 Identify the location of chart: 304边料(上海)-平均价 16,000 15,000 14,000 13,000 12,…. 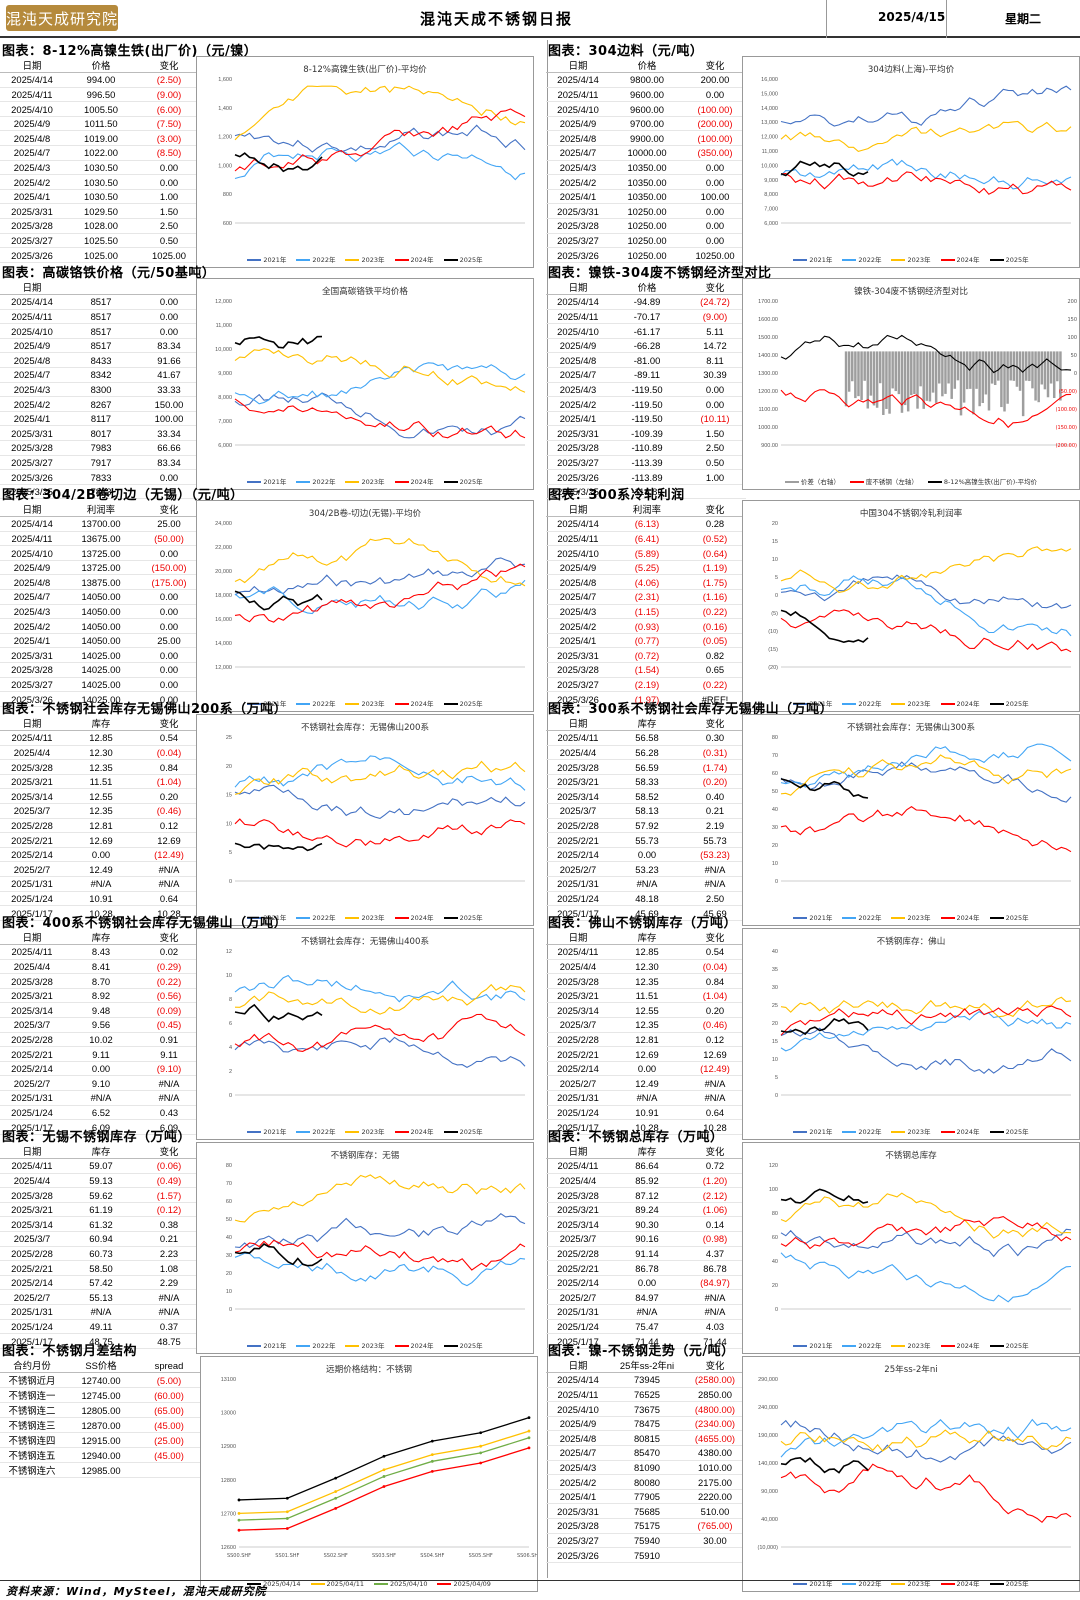
(911, 162).